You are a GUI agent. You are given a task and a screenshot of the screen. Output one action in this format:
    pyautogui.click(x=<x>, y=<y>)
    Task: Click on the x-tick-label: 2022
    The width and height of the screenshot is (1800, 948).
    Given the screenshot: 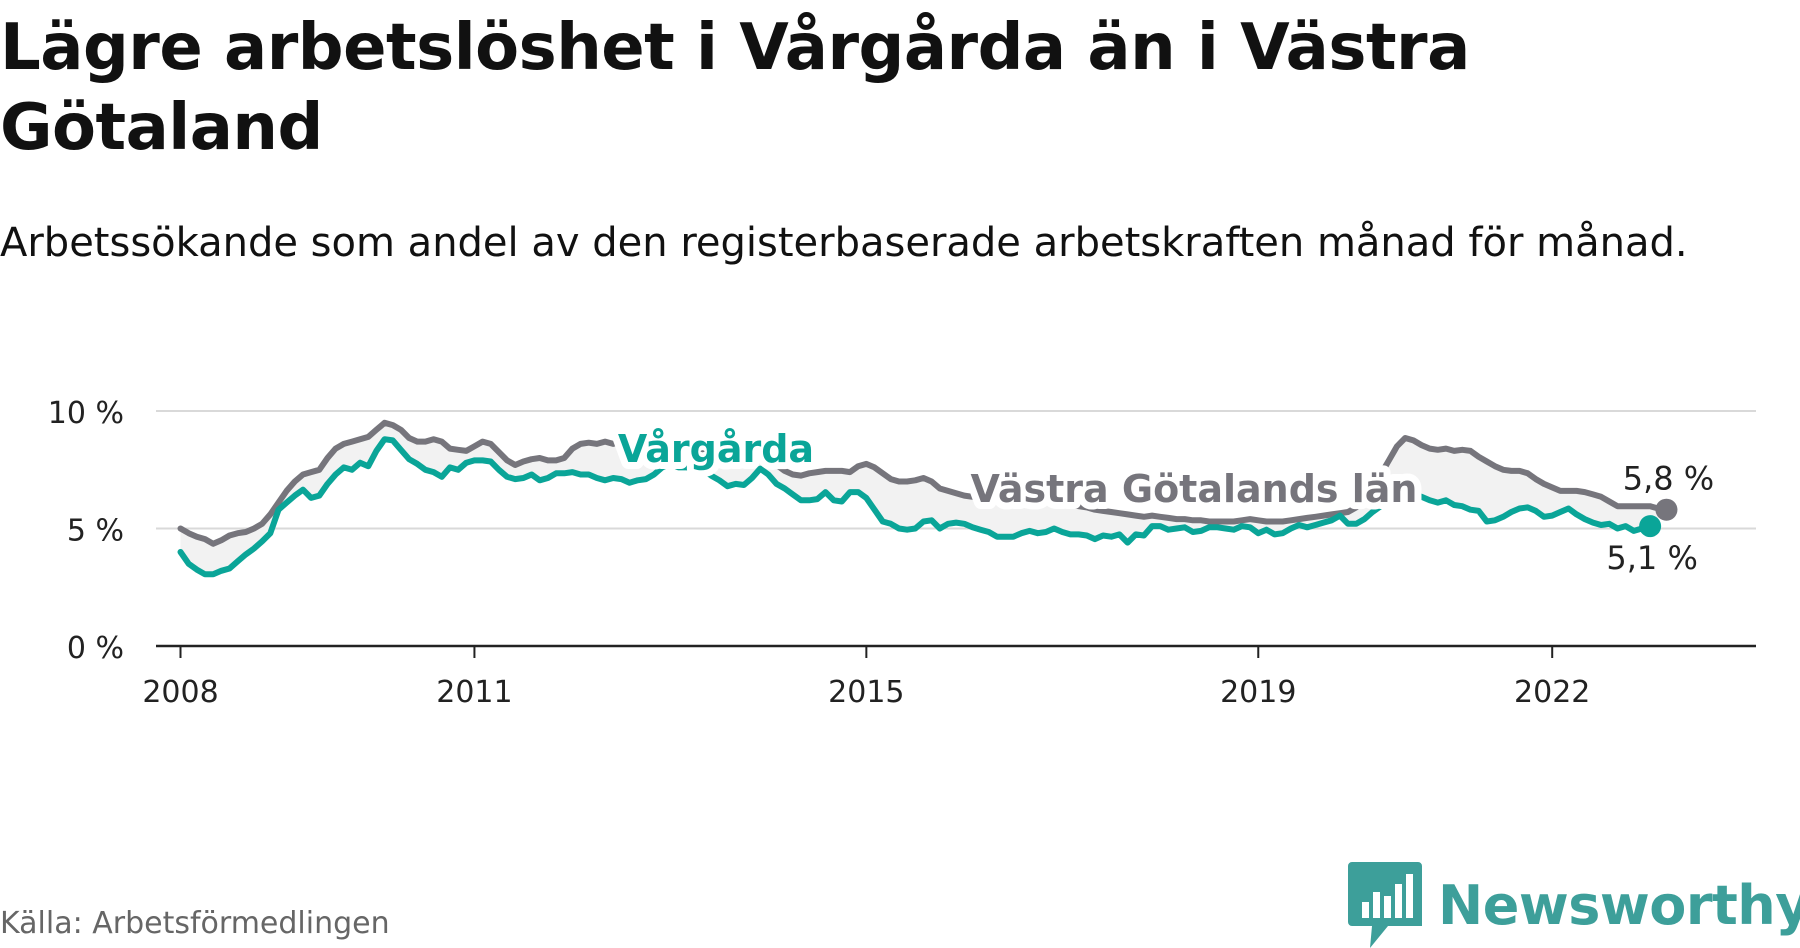 What is the action you would take?
    pyautogui.click(x=1552, y=692)
    